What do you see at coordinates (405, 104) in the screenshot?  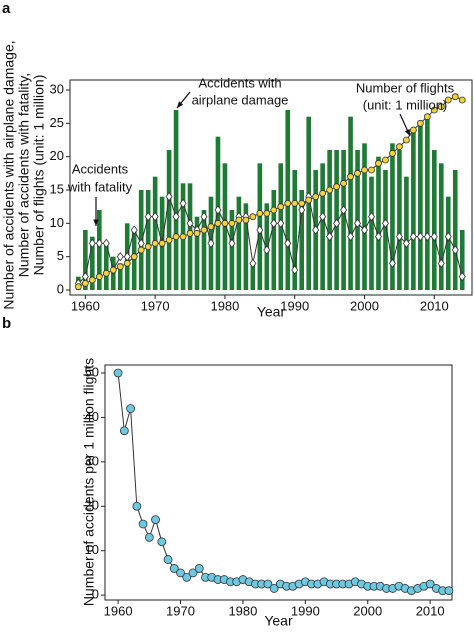 I see `annotation: (unit: 1 million)` at bounding box center [405, 104].